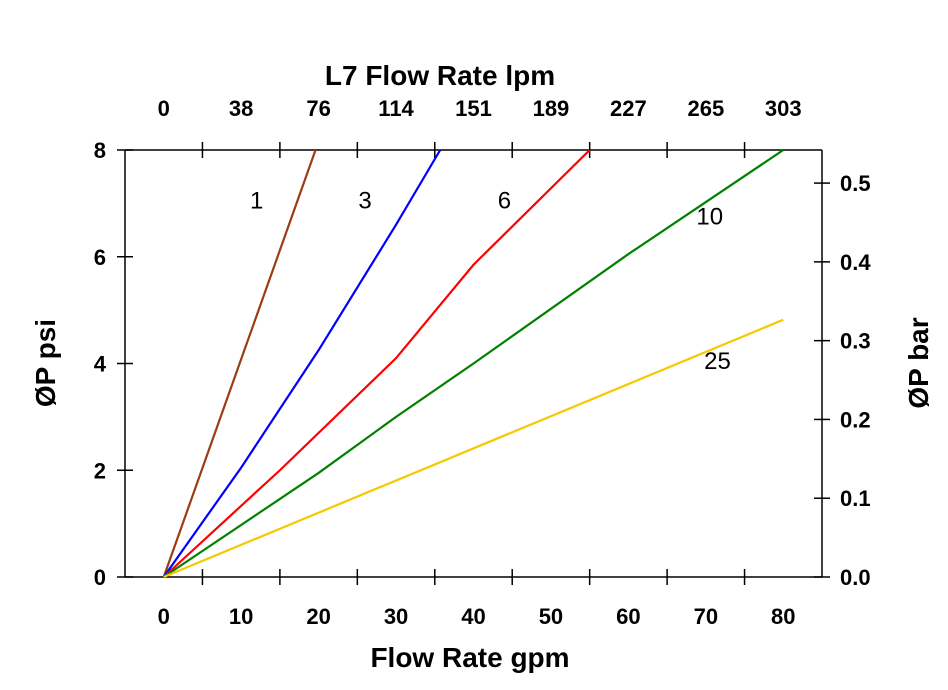 The width and height of the screenshot is (948, 690). Describe the element at coordinates (628, 108) in the screenshot. I see `x2-tick-label: 227` at that location.